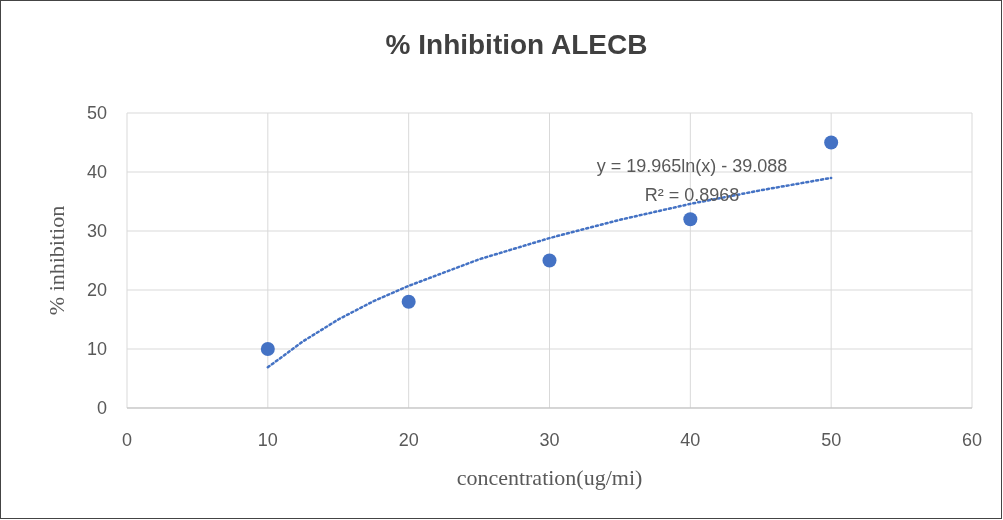 The image size is (1003, 520). Describe the element at coordinates (690, 440) in the screenshot. I see `x-tick-label: 40` at that location.